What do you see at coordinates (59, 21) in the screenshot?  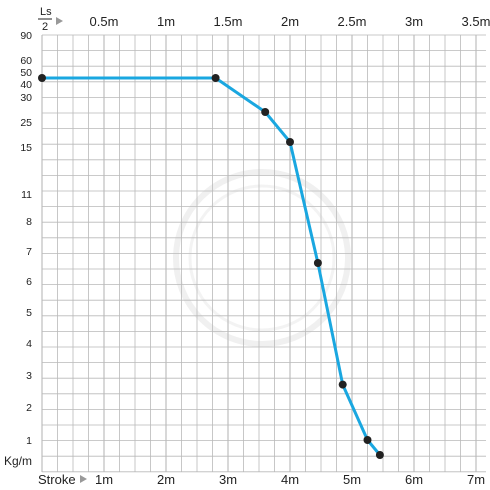 I see `ls-arrow-icon` at bounding box center [59, 21].